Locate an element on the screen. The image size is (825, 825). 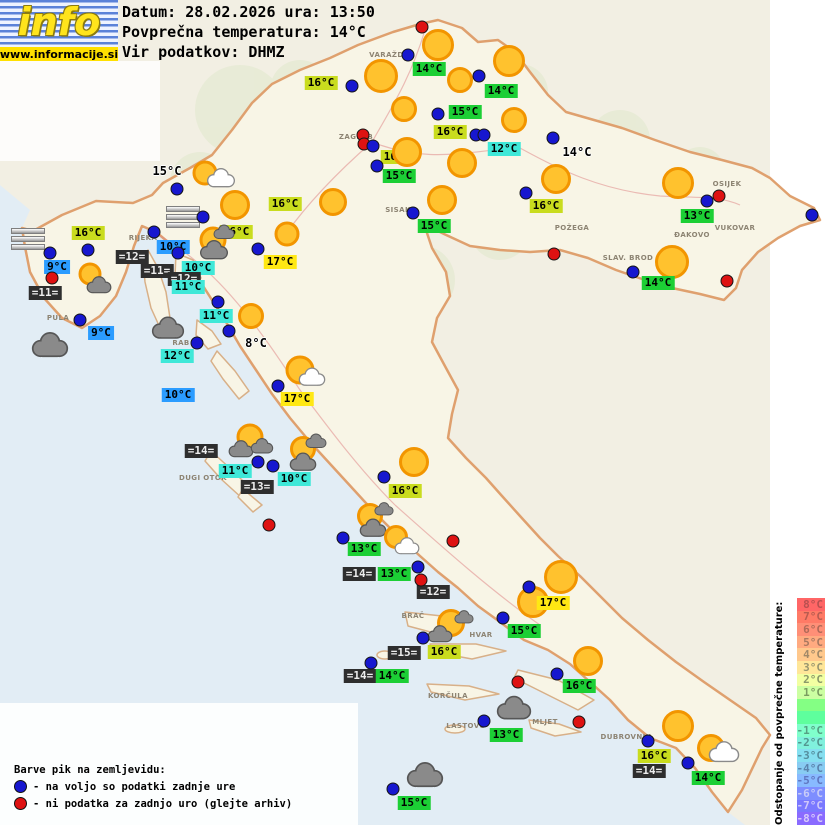
temp-badge: 9°C is located at coordinates (101, 333).